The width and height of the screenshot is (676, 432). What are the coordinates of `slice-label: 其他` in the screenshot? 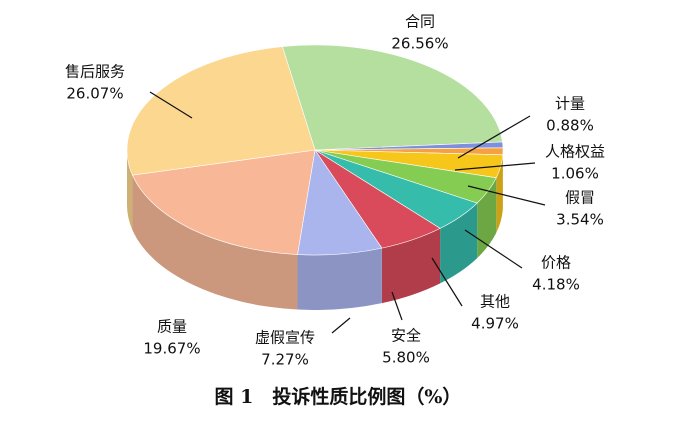 It's located at (495, 302).